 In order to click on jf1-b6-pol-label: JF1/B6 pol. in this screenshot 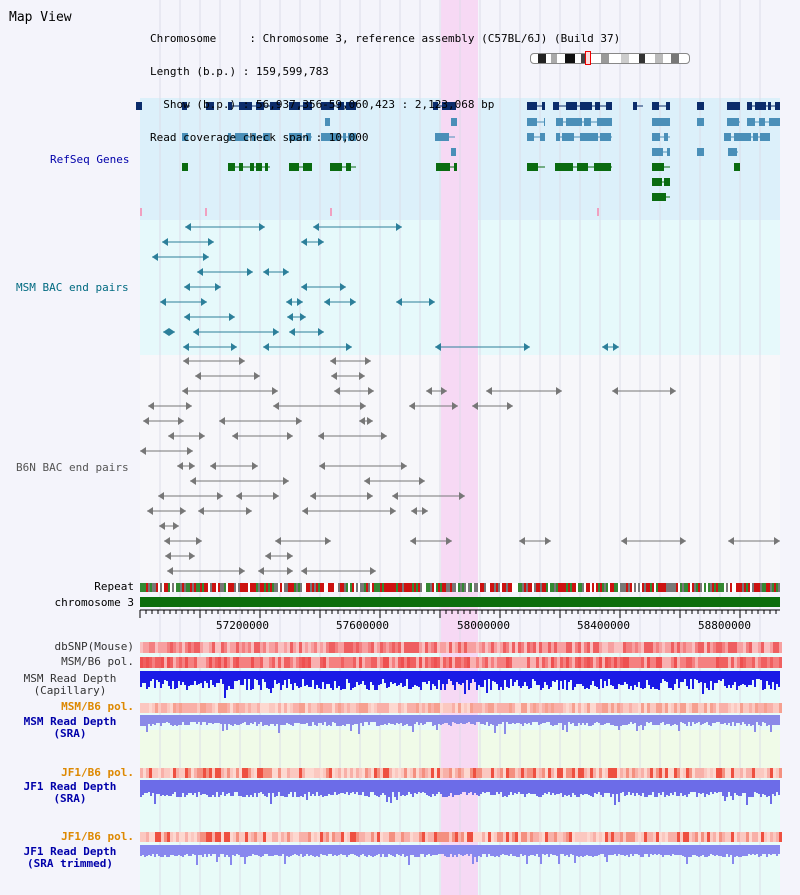, I will do `click(97, 772)`.